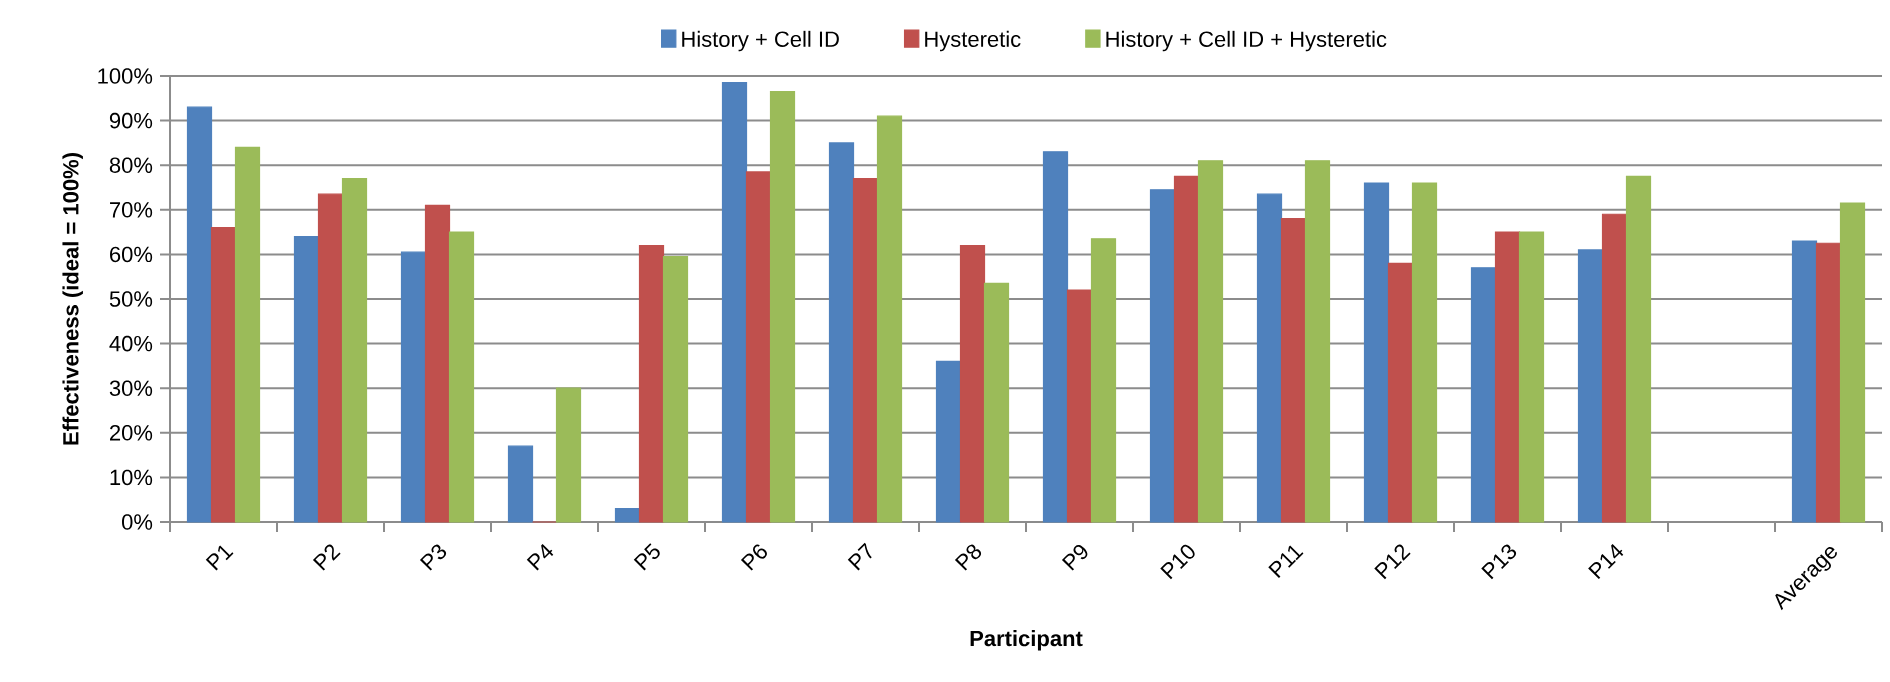  Describe the element at coordinates (1026, 640) in the screenshot. I see `x-axis-title: Participant` at that location.